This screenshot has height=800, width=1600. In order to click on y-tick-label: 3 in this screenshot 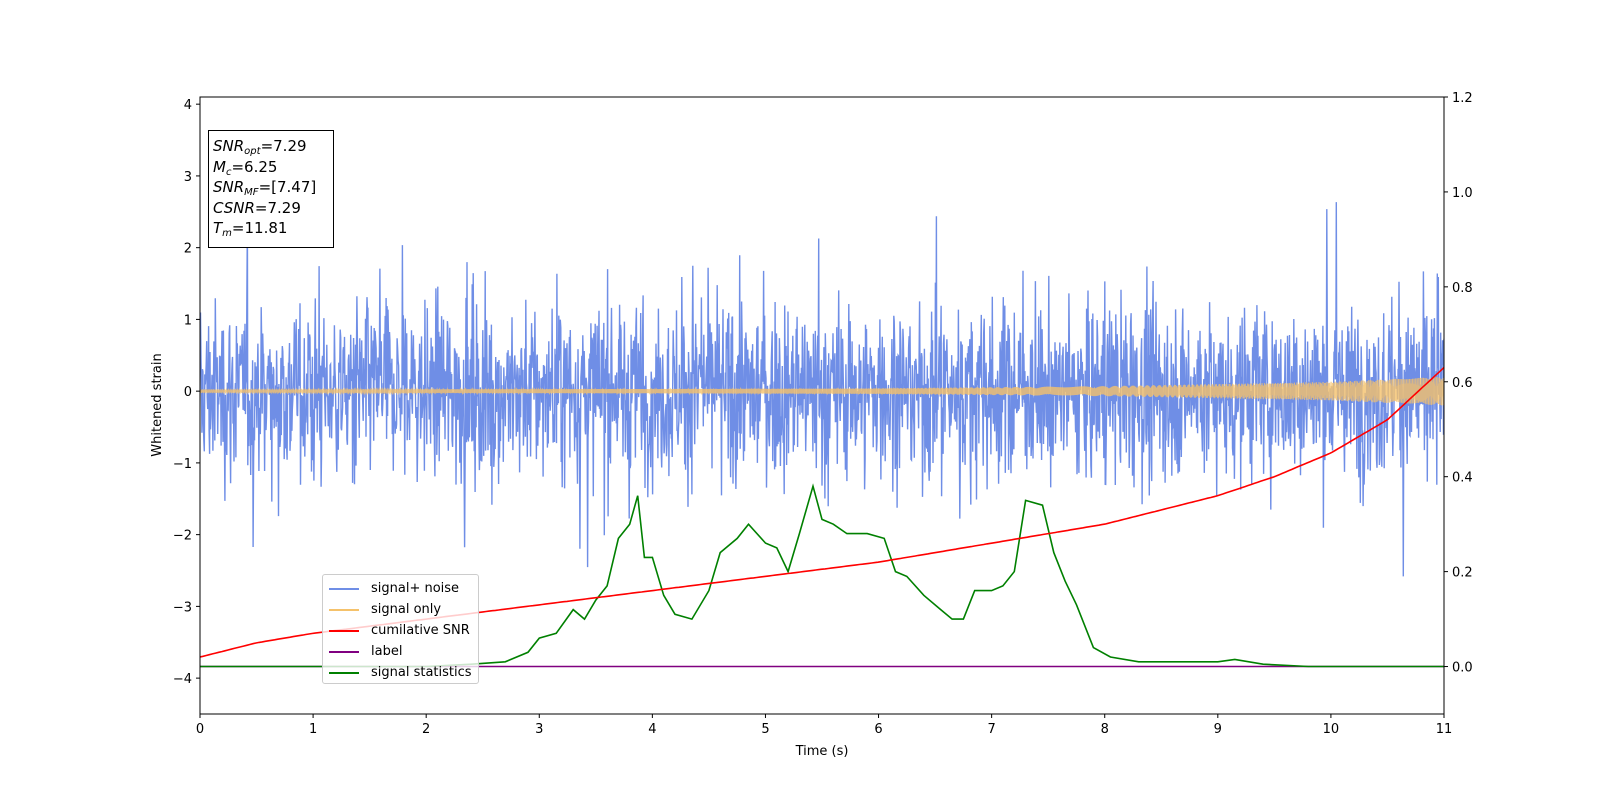, I will do `click(188, 177)`.